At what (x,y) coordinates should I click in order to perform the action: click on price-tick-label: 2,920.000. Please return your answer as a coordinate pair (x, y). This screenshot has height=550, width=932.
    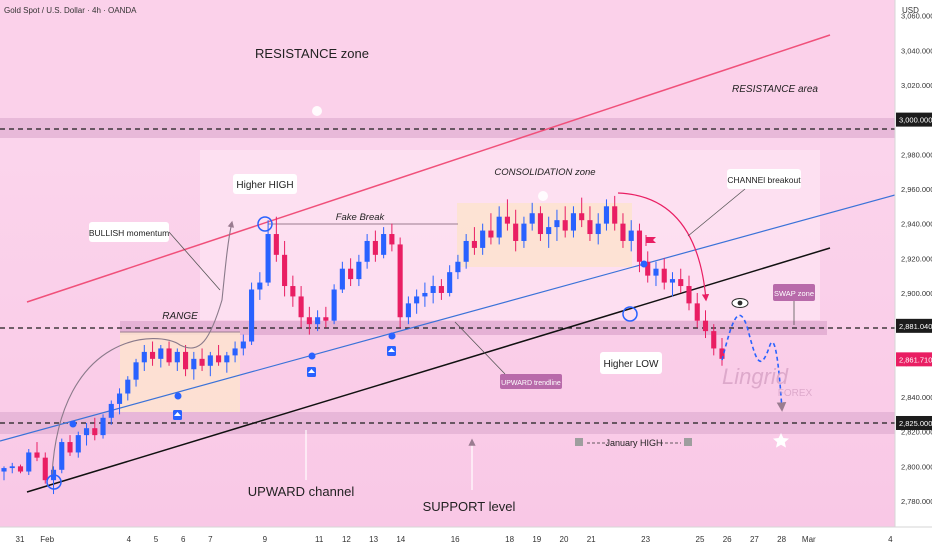
    Looking at the image, I should click on (916, 258).